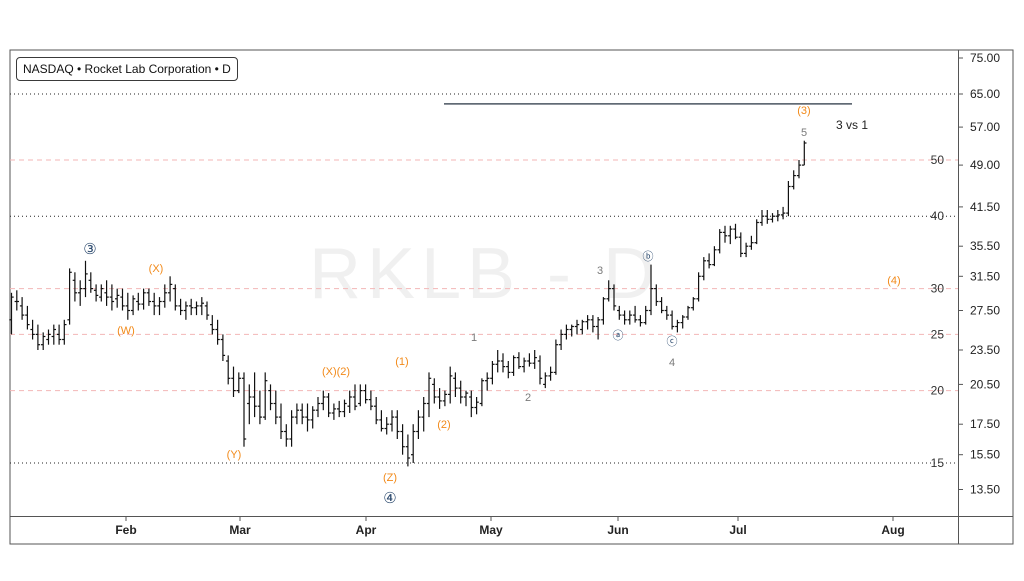 The width and height of the screenshot is (1024, 581). What do you see at coordinates (125, 530) in the screenshot?
I see `time-tick-label: Feb` at bounding box center [125, 530].